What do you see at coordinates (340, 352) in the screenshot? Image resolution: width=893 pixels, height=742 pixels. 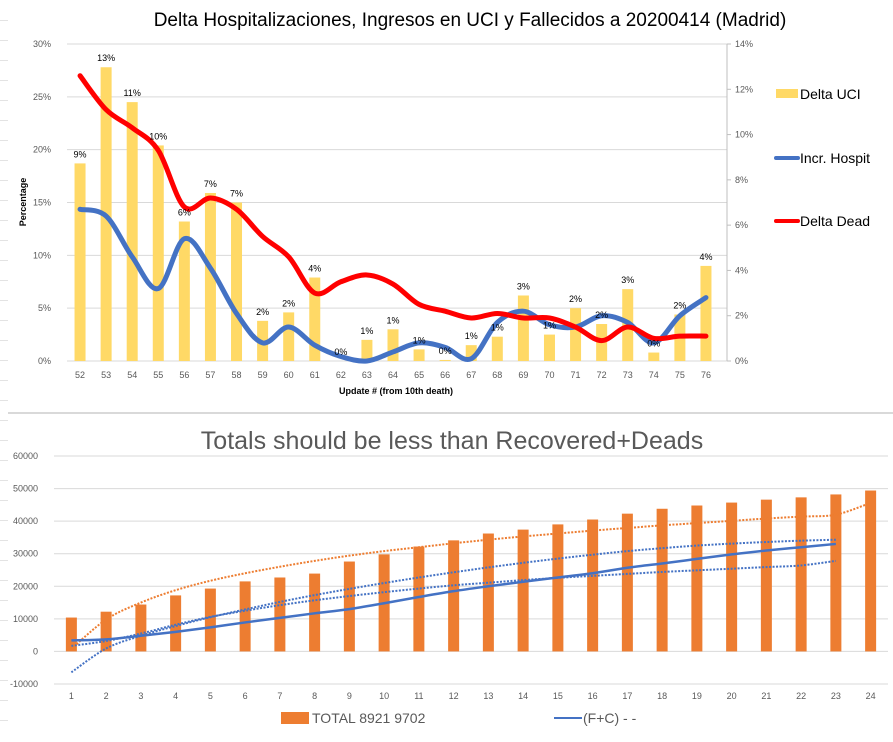 I see `data-label: 0%` at bounding box center [340, 352].